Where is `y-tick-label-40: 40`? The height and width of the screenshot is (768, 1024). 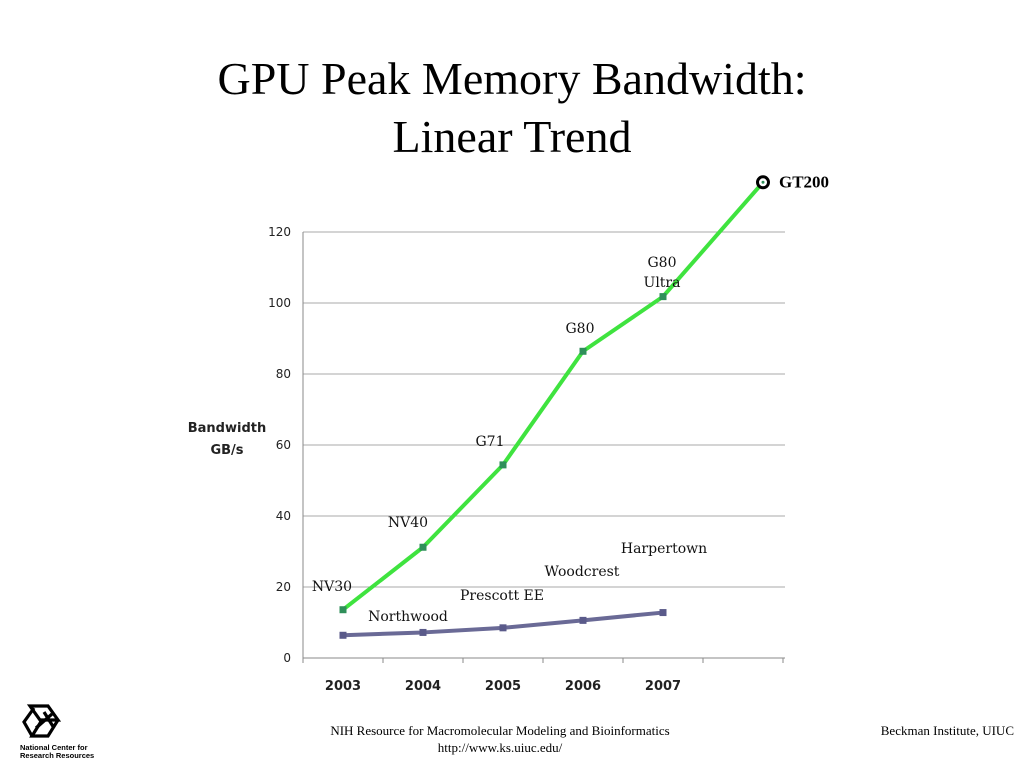
y-tick-label-40: 40 is located at coordinates (283, 516).